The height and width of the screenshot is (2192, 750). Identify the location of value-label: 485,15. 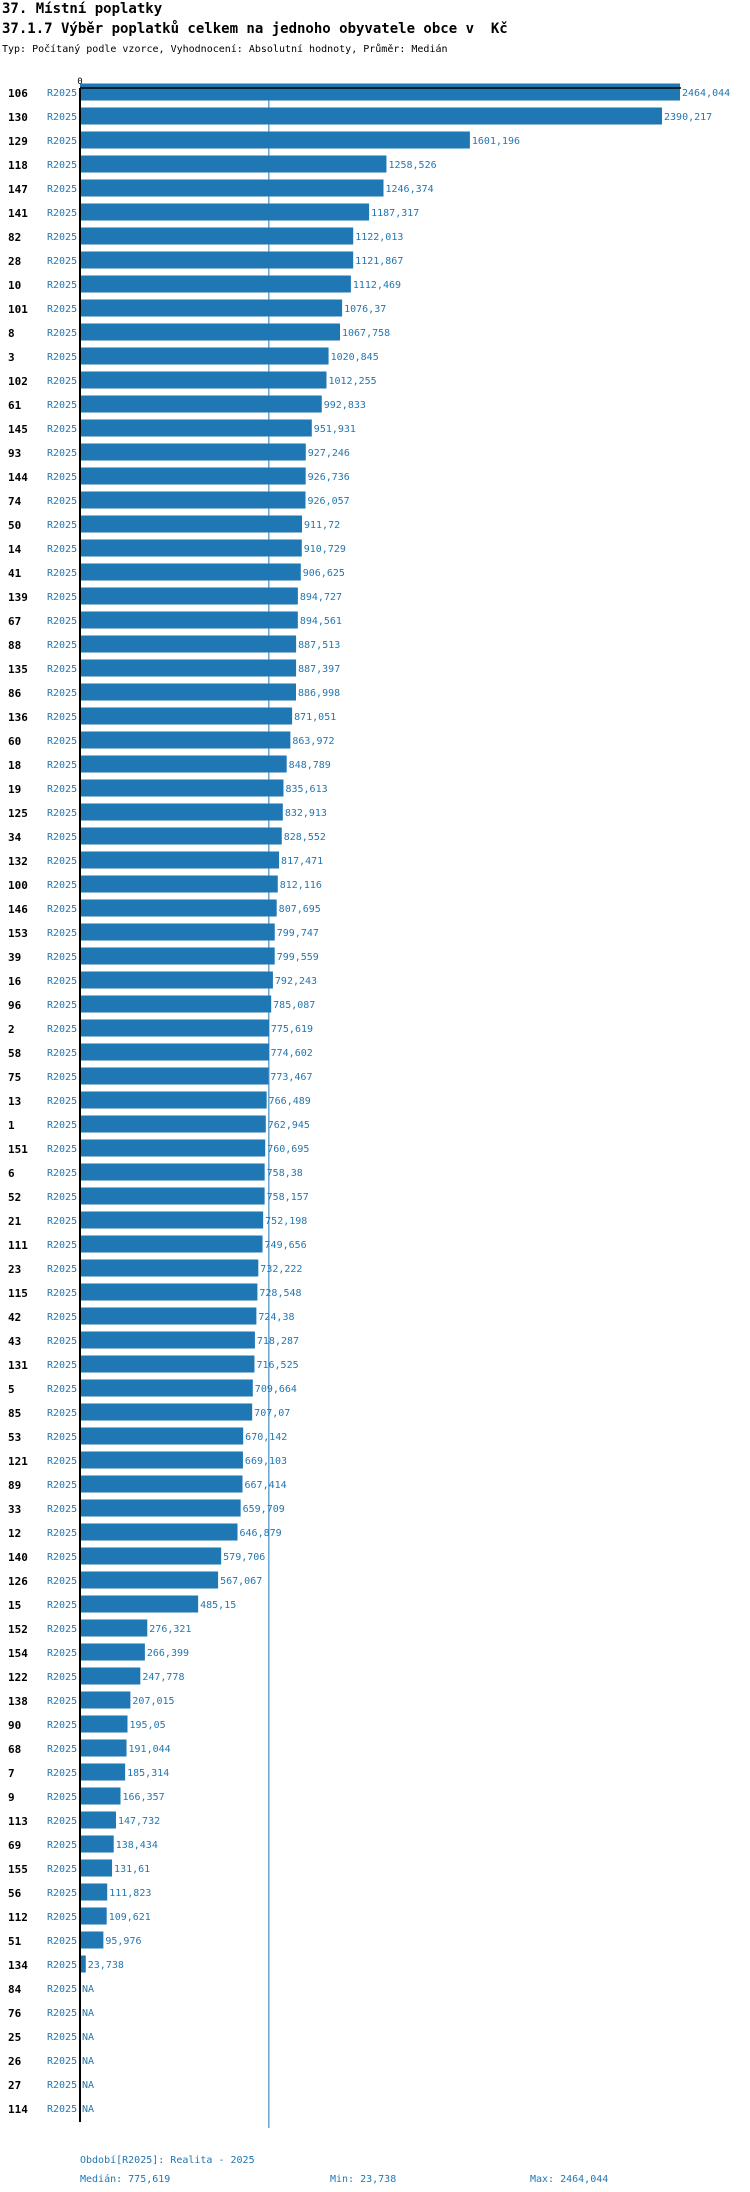
(218, 1605).